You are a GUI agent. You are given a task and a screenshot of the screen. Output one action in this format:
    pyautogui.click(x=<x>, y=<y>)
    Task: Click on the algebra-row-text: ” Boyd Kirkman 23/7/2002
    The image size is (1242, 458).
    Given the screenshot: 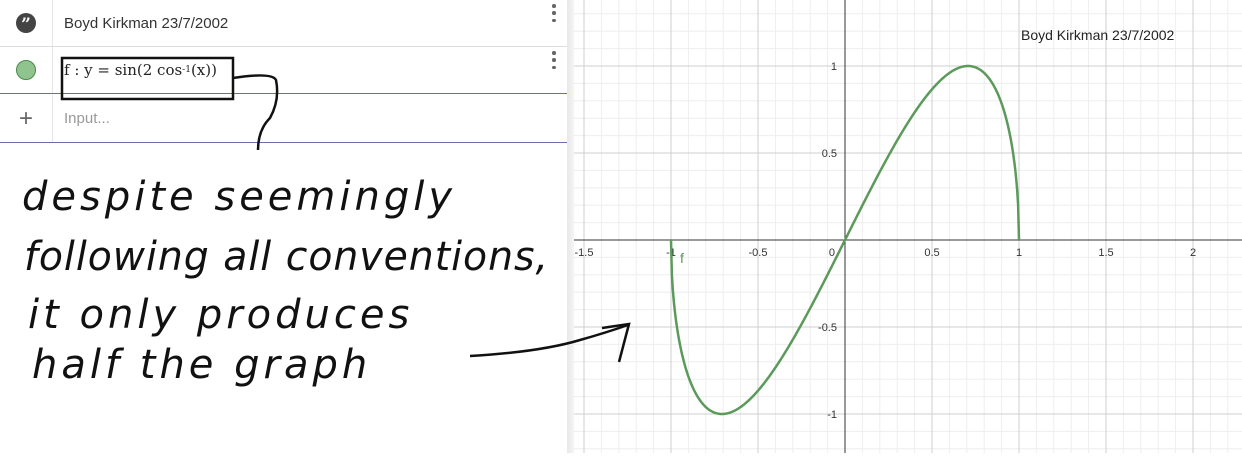 What is the action you would take?
    pyautogui.click(x=283, y=23)
    